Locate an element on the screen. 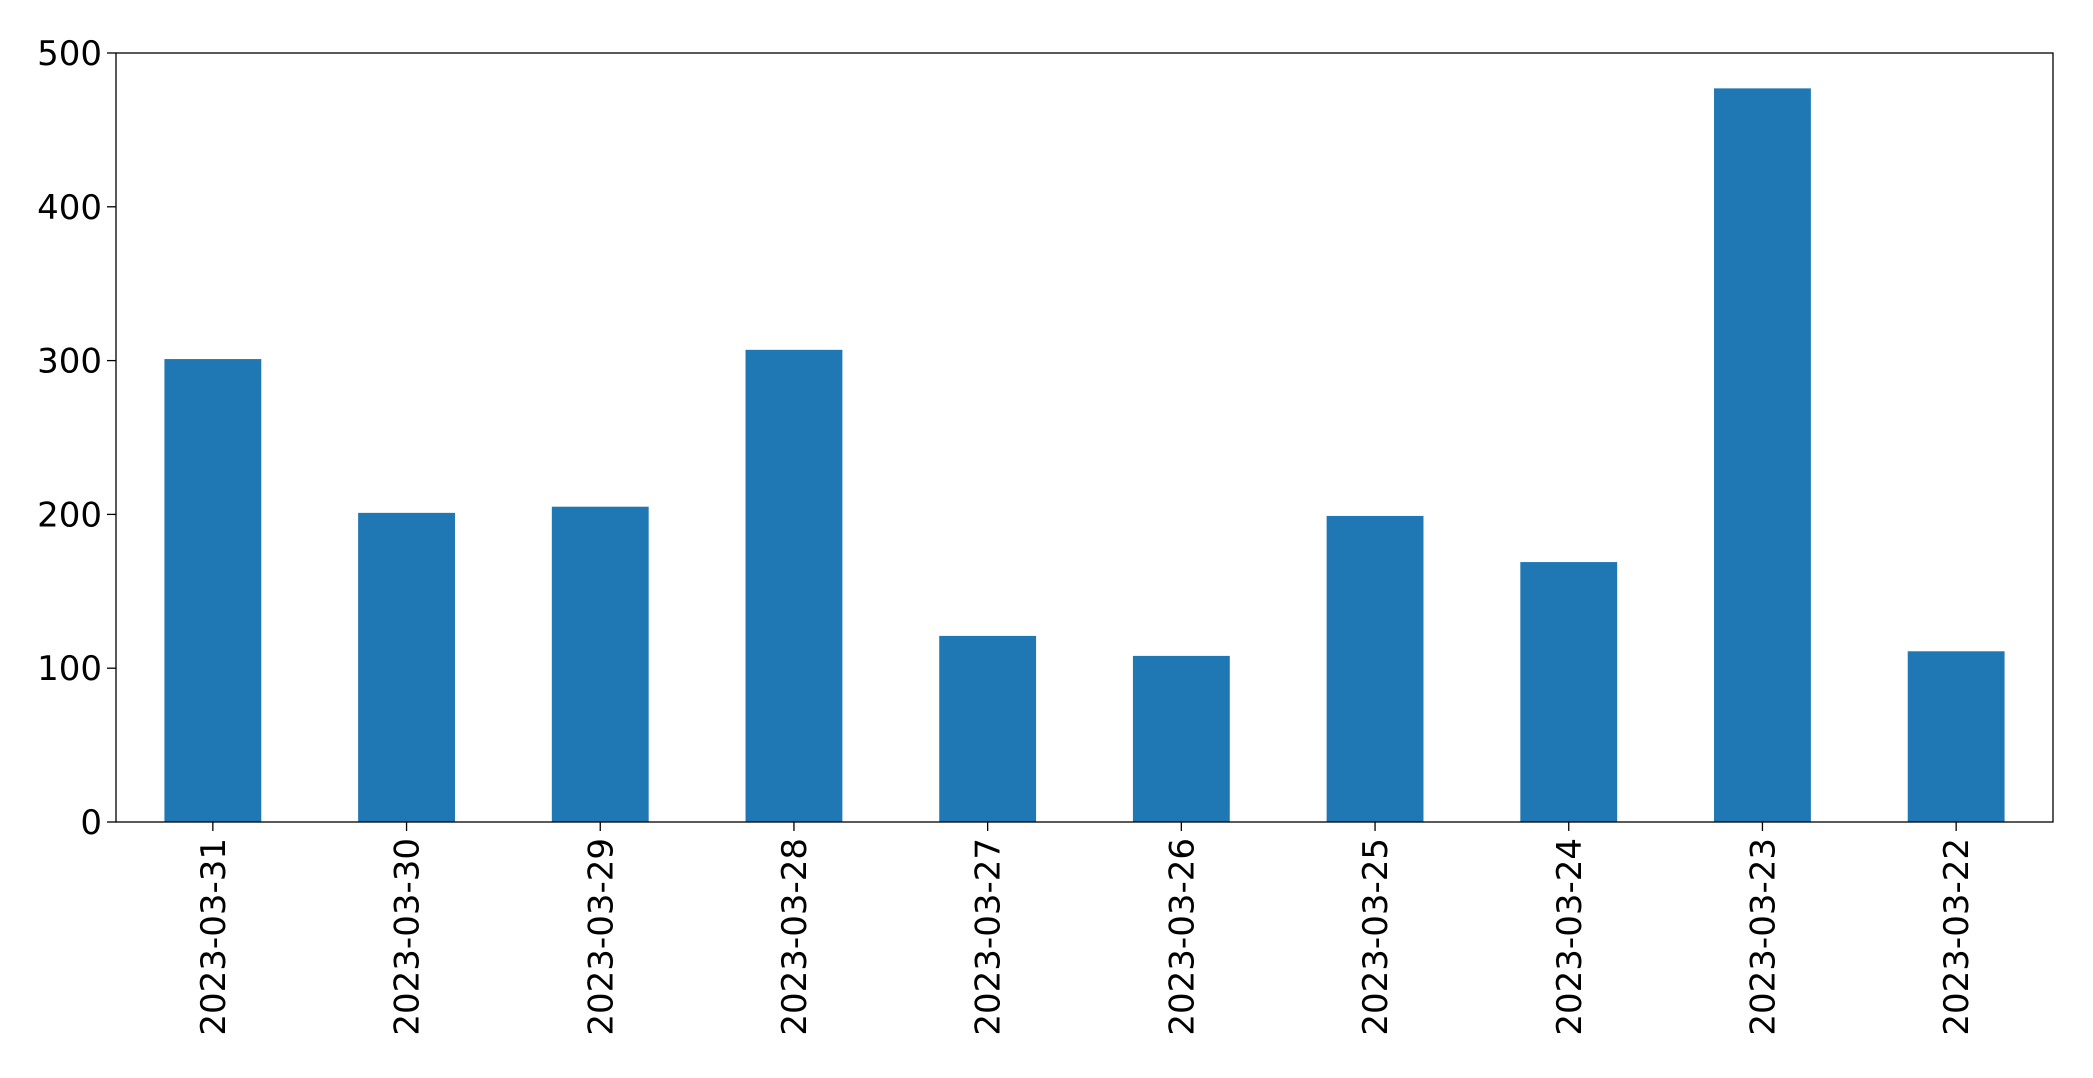  x-tick-label: 2023-03-22 is located at coordinates (1957, 937).